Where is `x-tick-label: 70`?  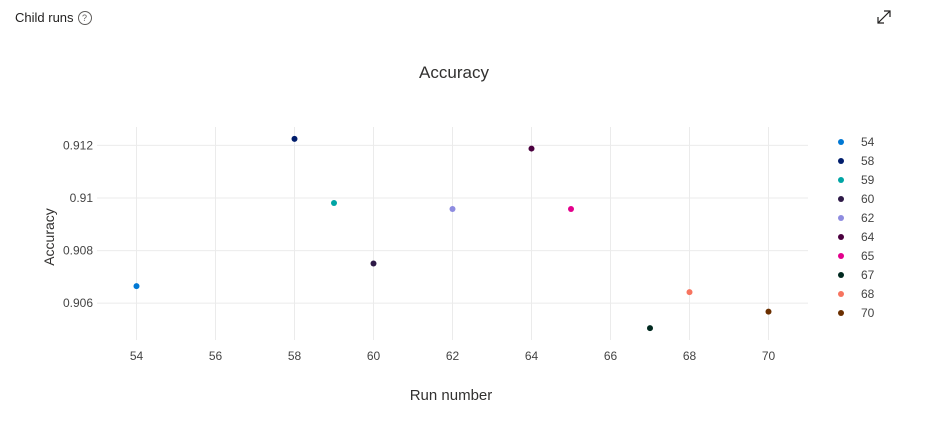
x-tick-label: 70 is located at coordinates (769, 356).